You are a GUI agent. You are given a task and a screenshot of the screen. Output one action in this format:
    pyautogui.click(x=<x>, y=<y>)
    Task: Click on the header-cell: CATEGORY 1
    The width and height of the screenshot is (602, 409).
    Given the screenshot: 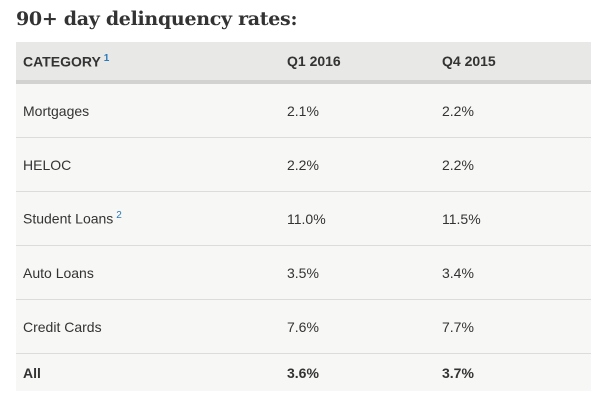 What is the action you would take?
    pyautogui.click(x=151, y=63)
    